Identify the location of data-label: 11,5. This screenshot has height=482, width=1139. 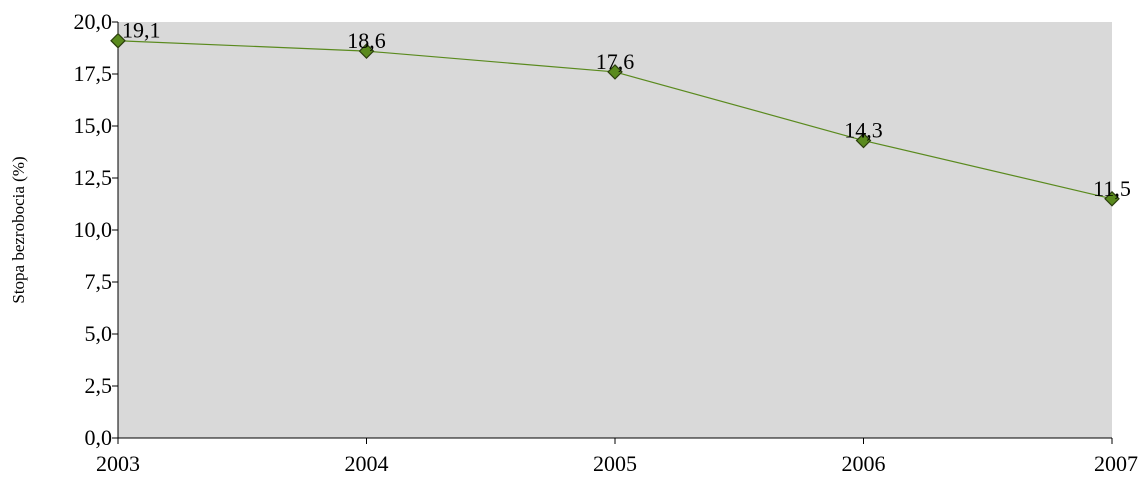
(1112, 188).